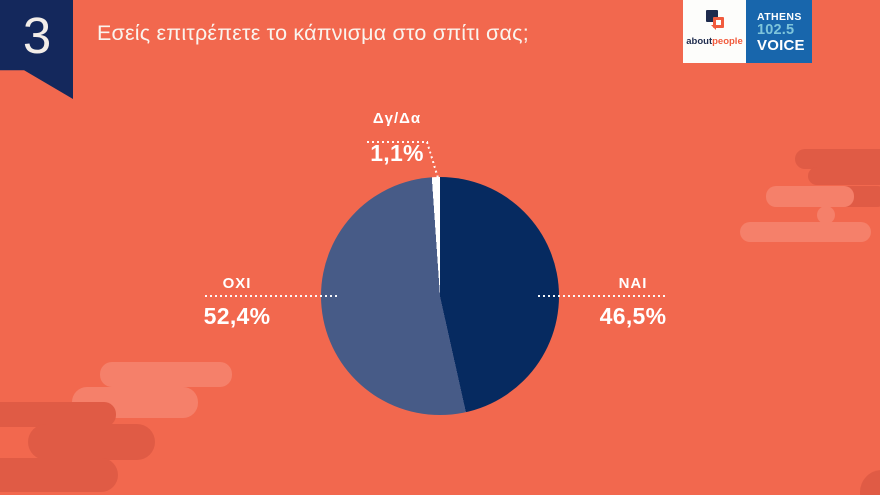  Describe the element at coordinates (36, 35) in the screenshot. I see `slide-number: 3` at that location.